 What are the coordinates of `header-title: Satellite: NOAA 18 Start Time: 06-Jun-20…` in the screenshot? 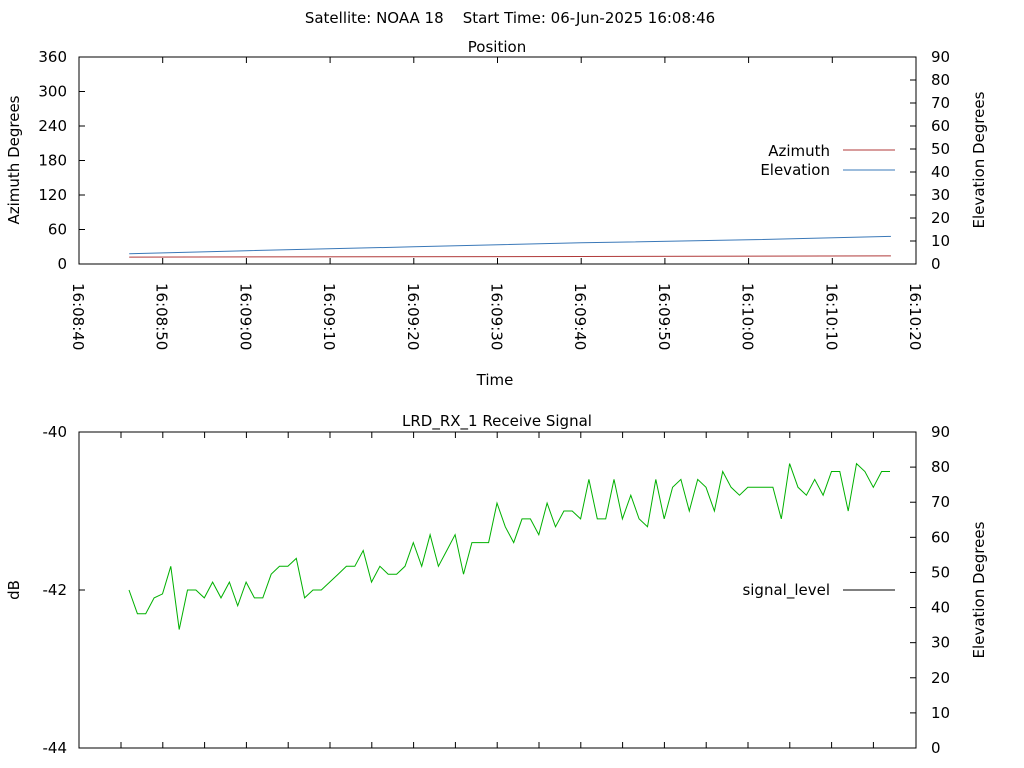 It's located at (510, 18).